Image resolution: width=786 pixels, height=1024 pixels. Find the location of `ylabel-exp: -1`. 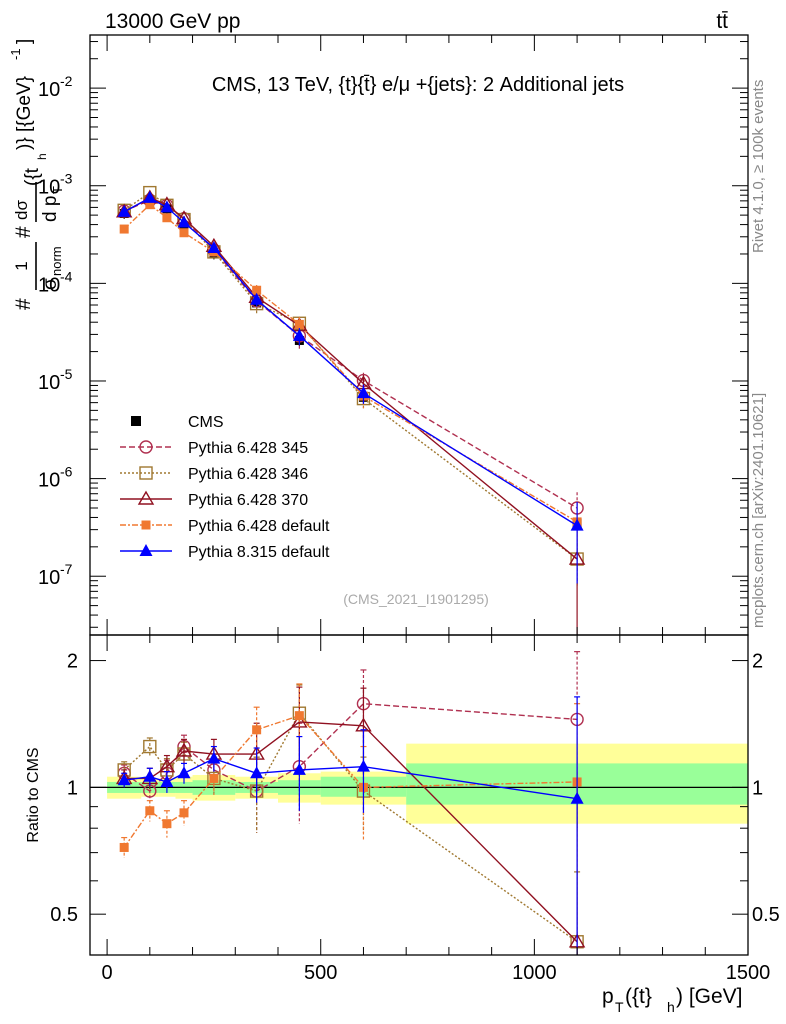

ylabel-exp: -1 is located at coordinates (15, 54).